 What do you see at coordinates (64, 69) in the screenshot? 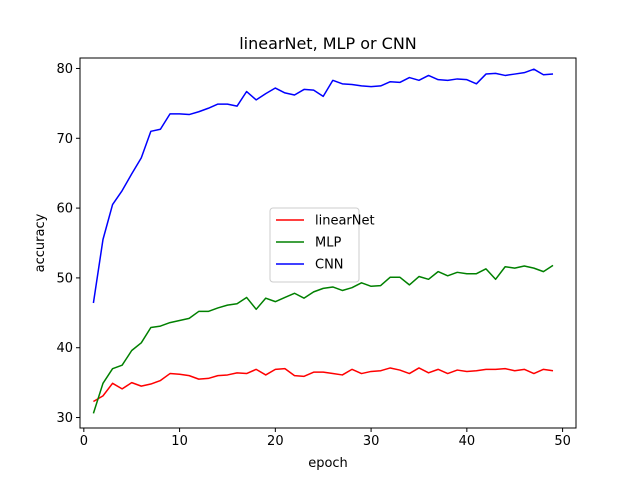
I see `y-tick-label: 80` at bounding box center [64, 69].